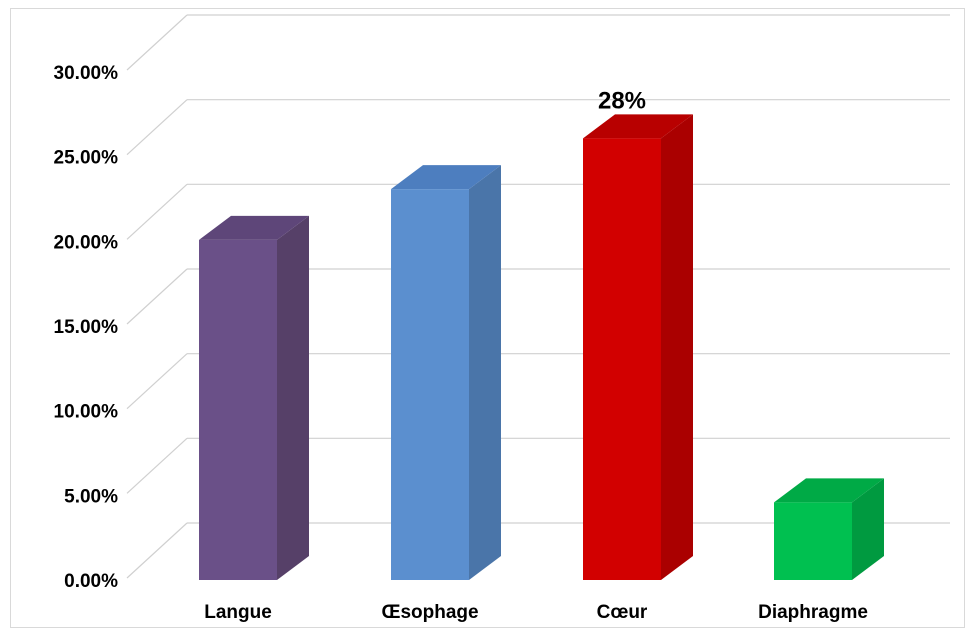  What do you see at coordinates (238, 612) in the screenshot?
I see `x-tick-label: Langue` at bounding box center [238, 612].